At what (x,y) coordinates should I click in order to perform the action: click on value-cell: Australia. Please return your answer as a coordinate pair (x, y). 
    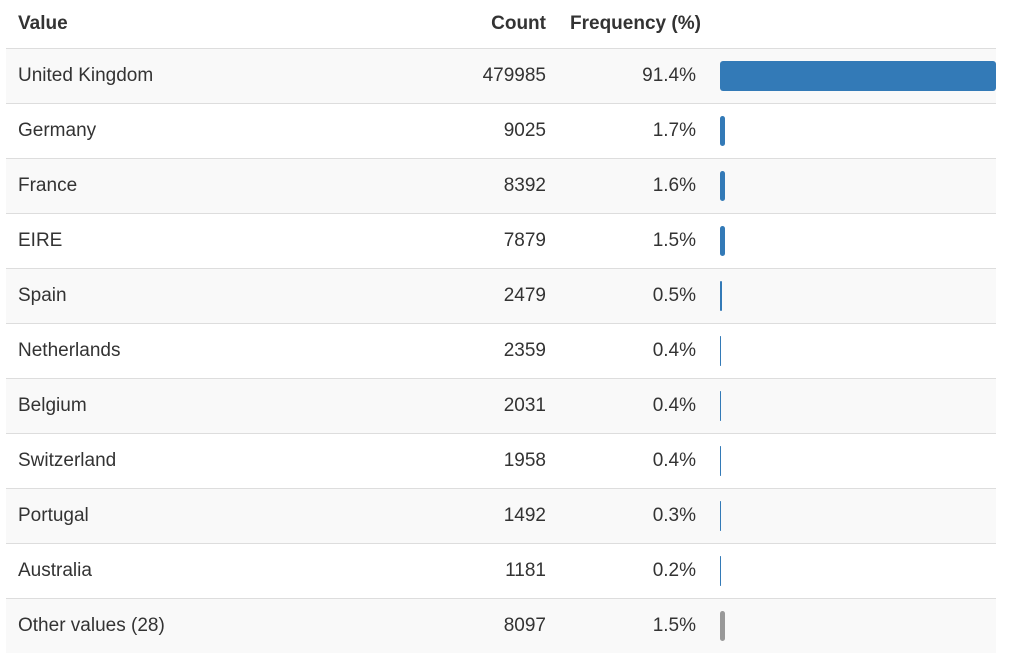
    Looking at the image, I should click on (223, 571).